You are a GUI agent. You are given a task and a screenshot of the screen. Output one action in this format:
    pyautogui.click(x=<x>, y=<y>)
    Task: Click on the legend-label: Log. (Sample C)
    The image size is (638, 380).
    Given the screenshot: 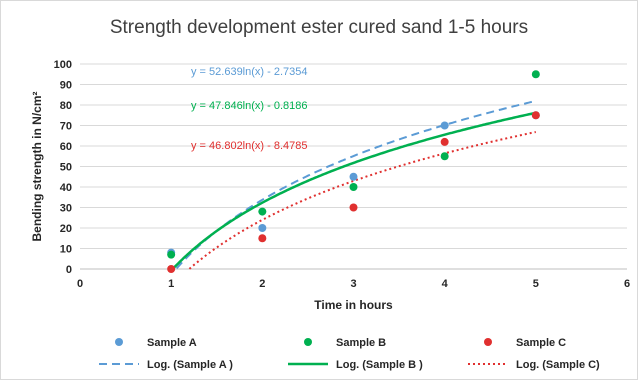 What is the action you would take?
    pyautogui.click(x=558, y=365)
    